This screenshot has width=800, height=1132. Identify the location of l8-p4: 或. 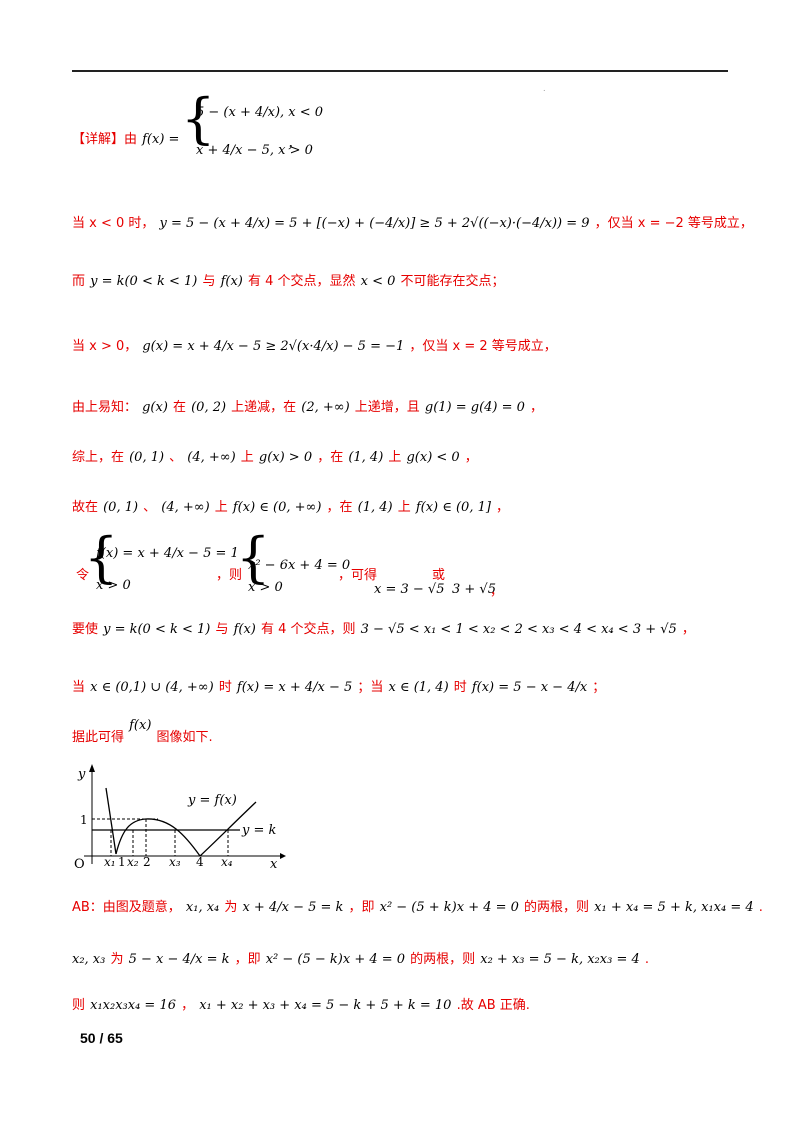
(439, 575).